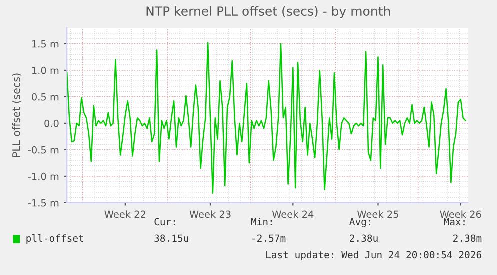 The image size is (497, 275). What do you see at coordinates (17, 116) in the screenshot?
I see `y-axis-title: PLL offset (secs)` at bounding box center [17, 116].